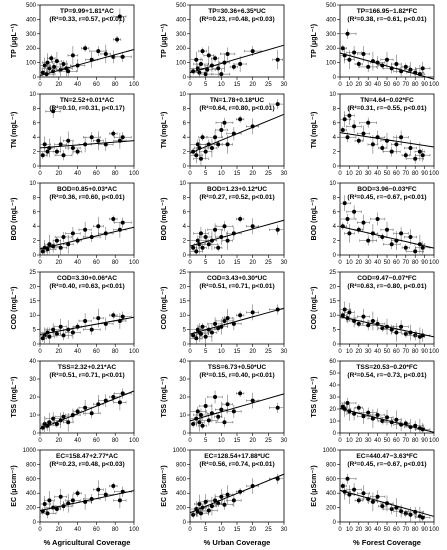 The width and height of the screenshot is (447, 550). Describe the element at coordinates (387, 237) in the screenshot. I see `regression-line` at that location.